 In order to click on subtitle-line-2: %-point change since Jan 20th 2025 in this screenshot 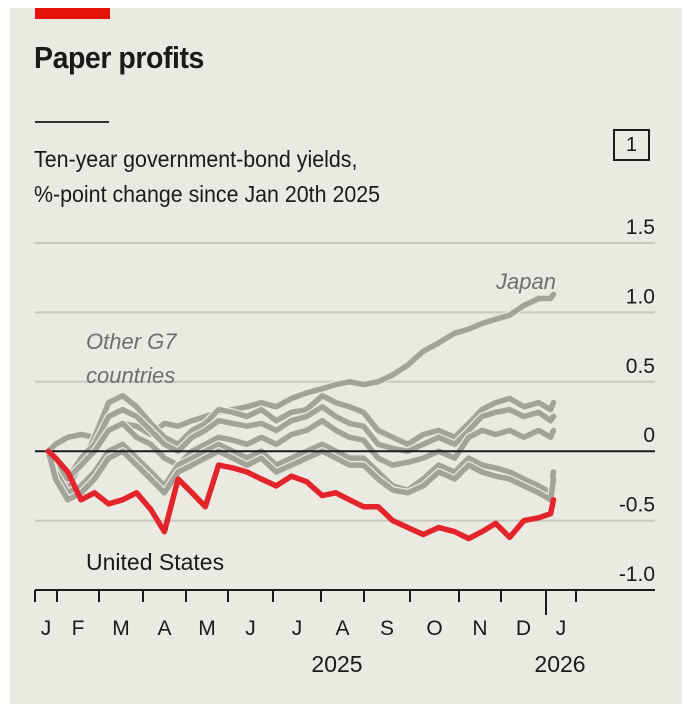, I will do `click(207, 194)`.